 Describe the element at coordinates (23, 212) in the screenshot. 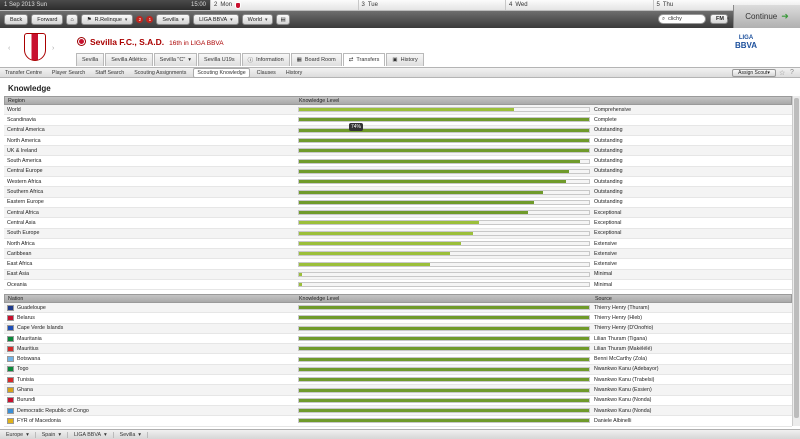

I see `row-name: Central Africa` at that location.